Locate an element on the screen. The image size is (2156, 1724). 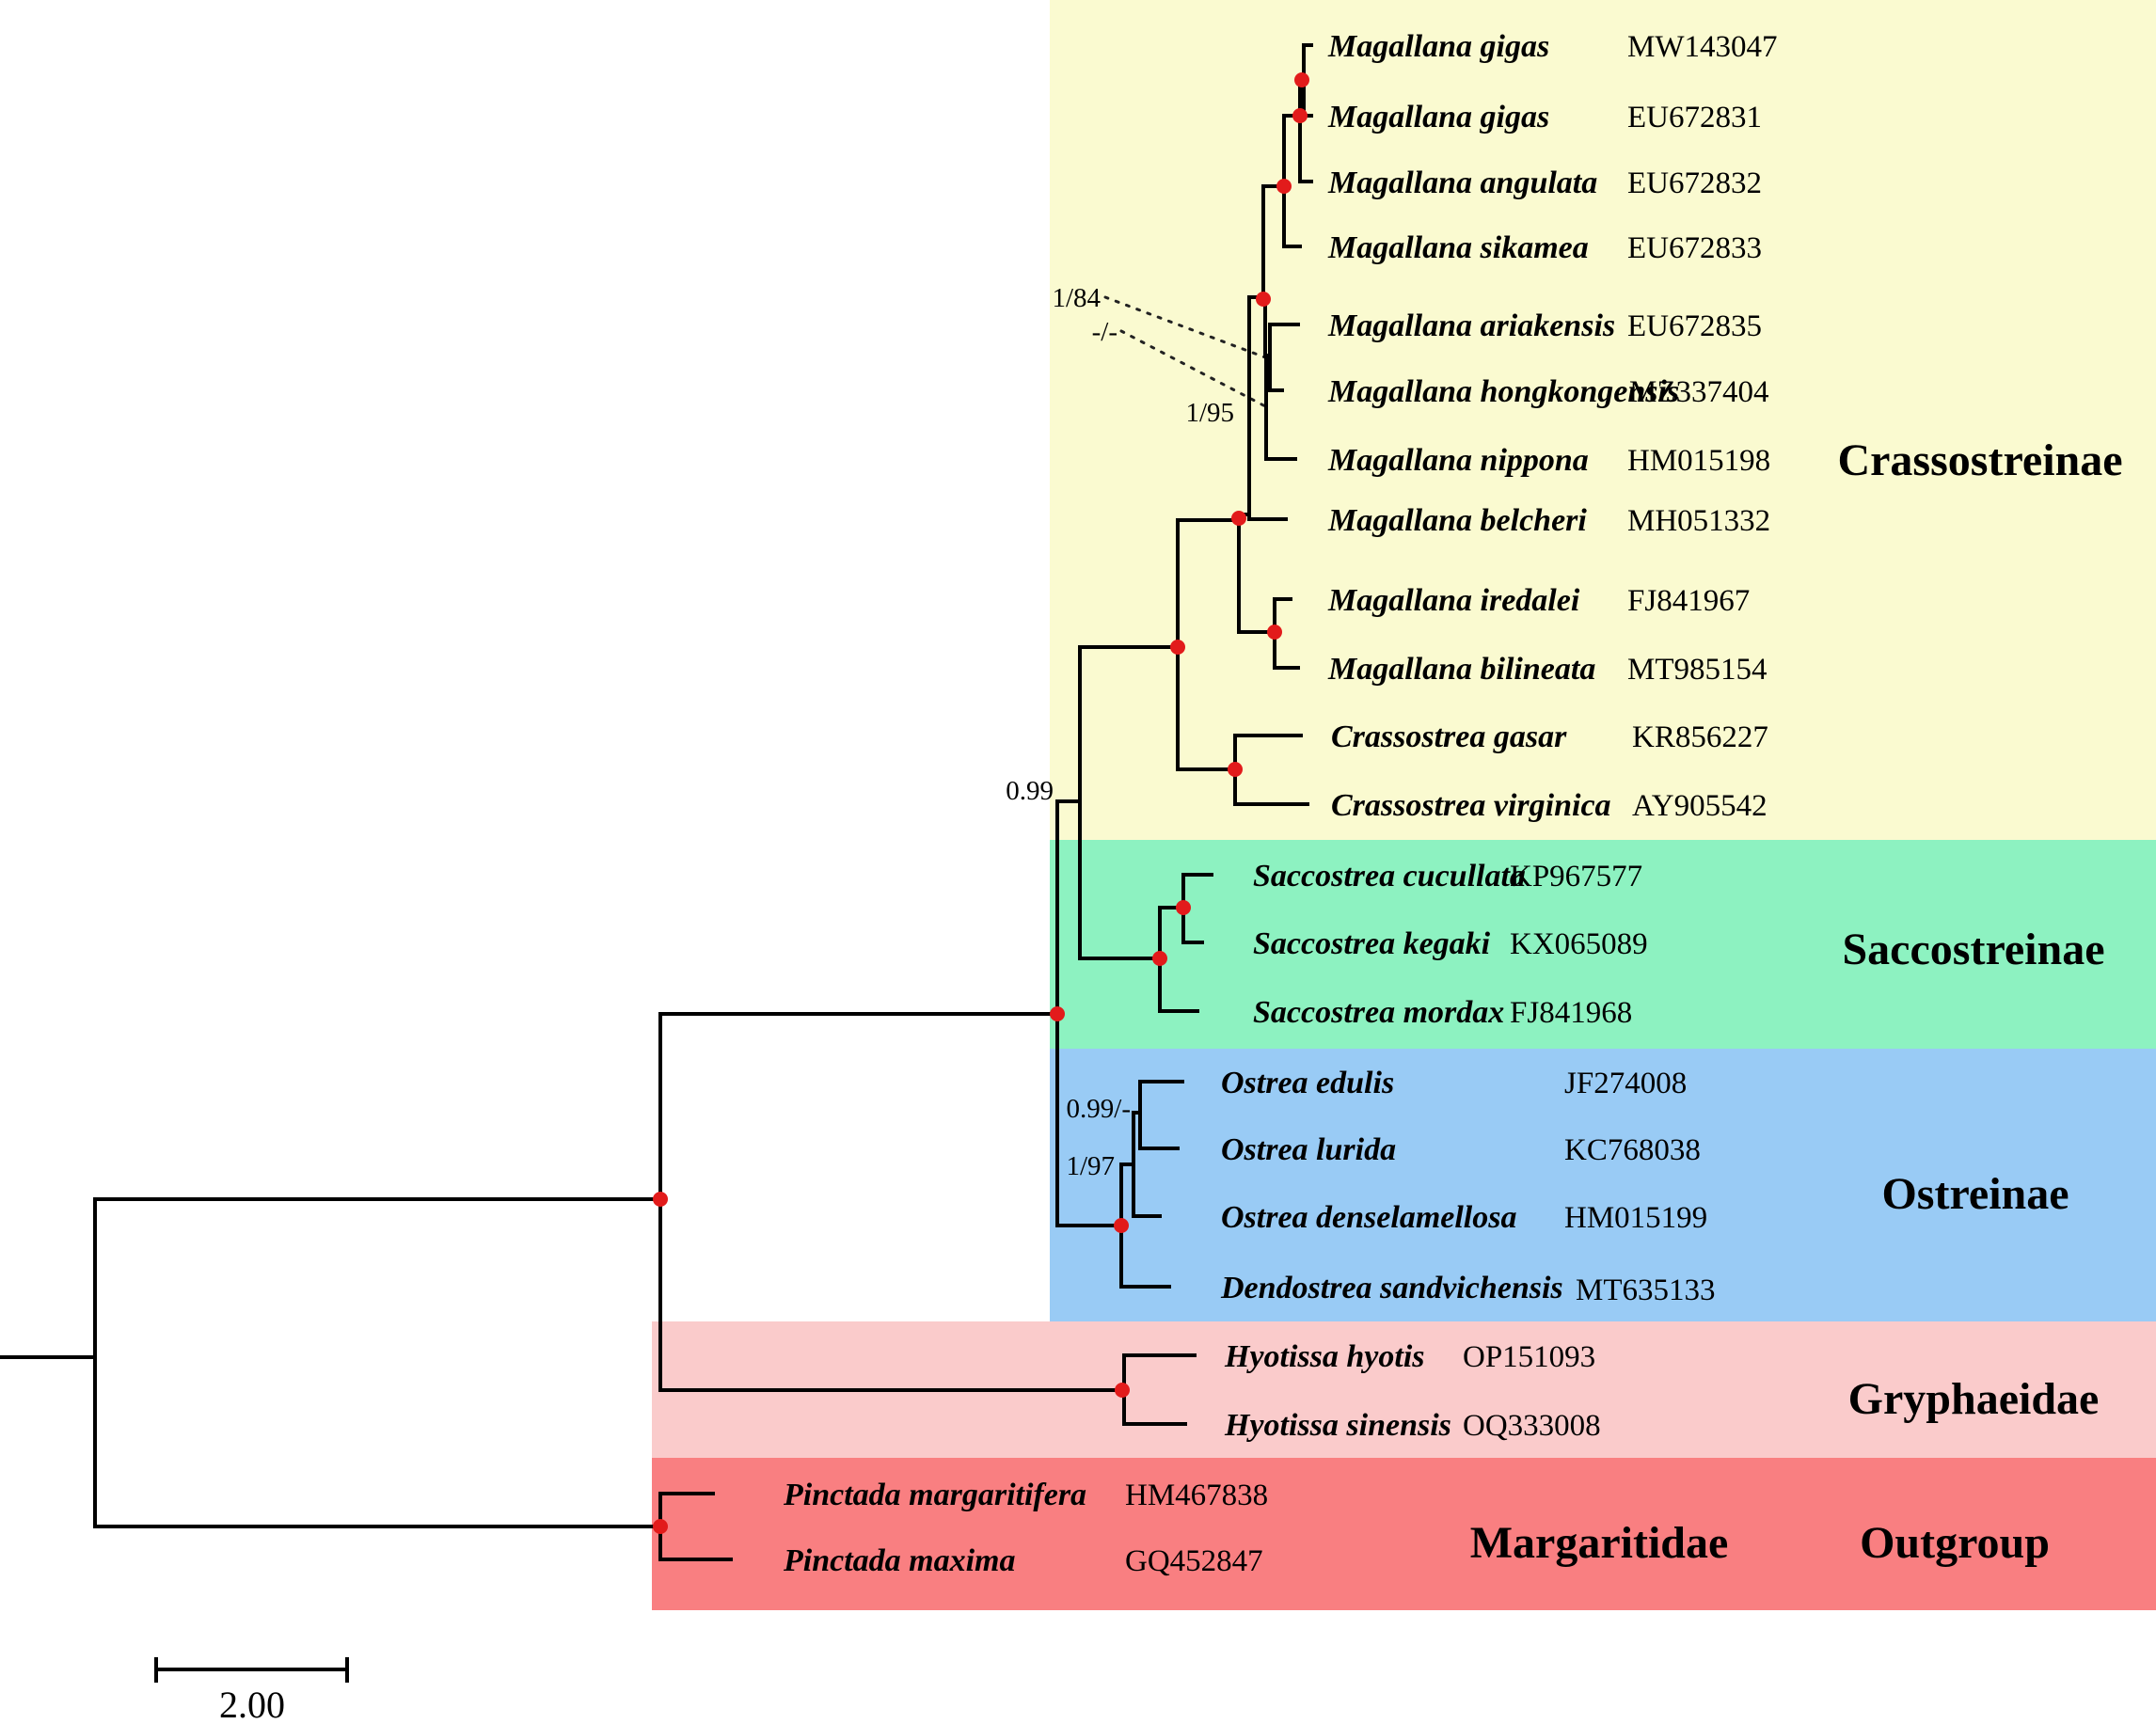
clade-label-crassostreinae: Crassostreinae is located at coordinates (1980, 460).